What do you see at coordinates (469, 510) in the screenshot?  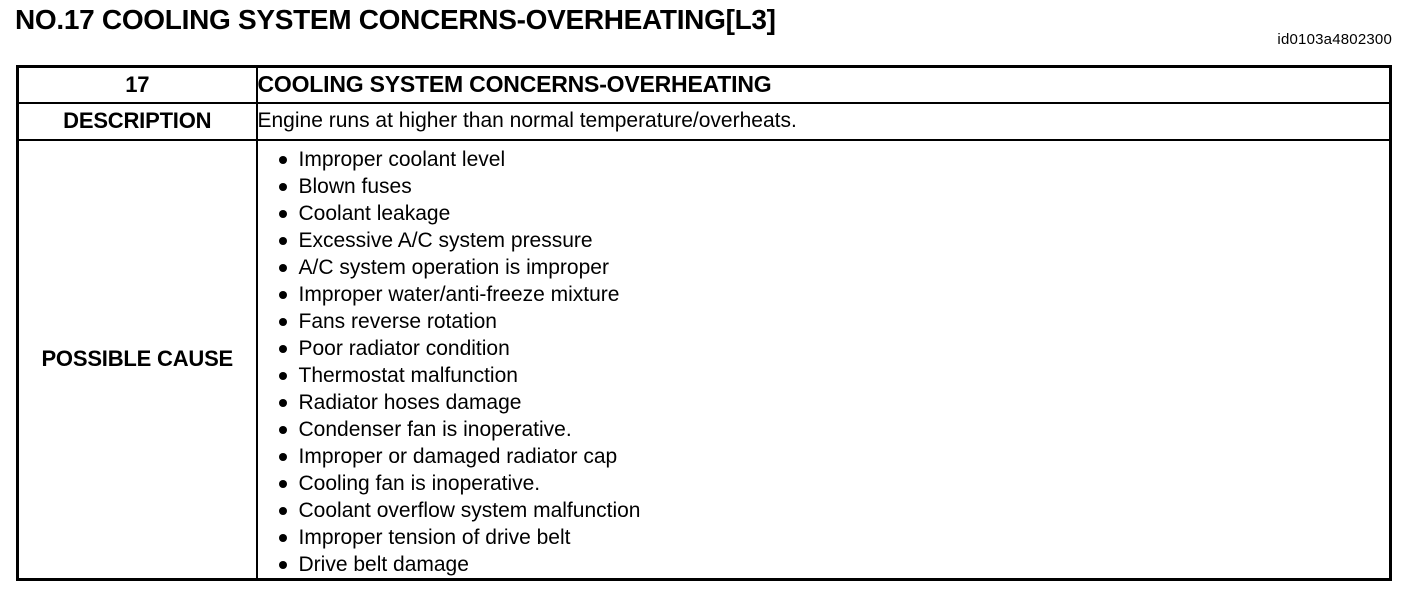 I see `possible-cause-text: Coolant overflow system malfunction` at bounding box center [469, 510].